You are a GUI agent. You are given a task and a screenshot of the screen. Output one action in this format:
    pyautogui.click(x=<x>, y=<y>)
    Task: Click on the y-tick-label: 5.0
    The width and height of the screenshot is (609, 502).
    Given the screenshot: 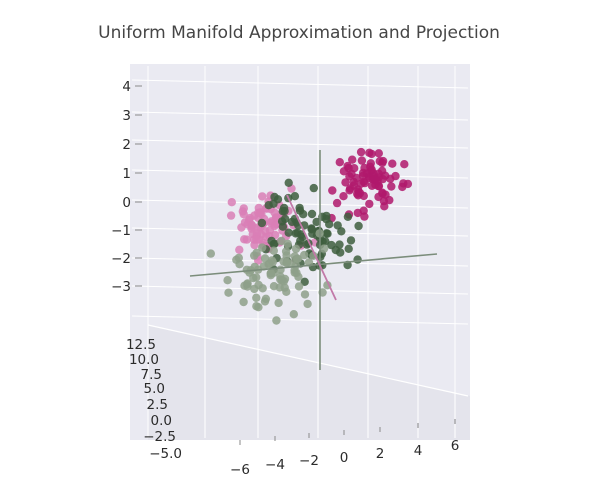 What is the action you would take?
    pyautogui.click(x=154, y=389)
    